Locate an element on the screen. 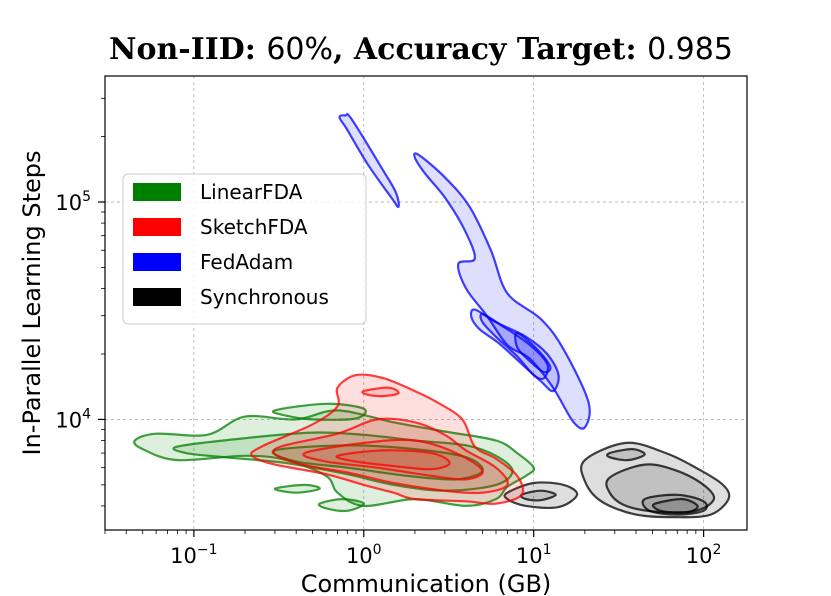 The height and width of the screenshot is (596, 831). legend-box is located at coordinates (244, 249).